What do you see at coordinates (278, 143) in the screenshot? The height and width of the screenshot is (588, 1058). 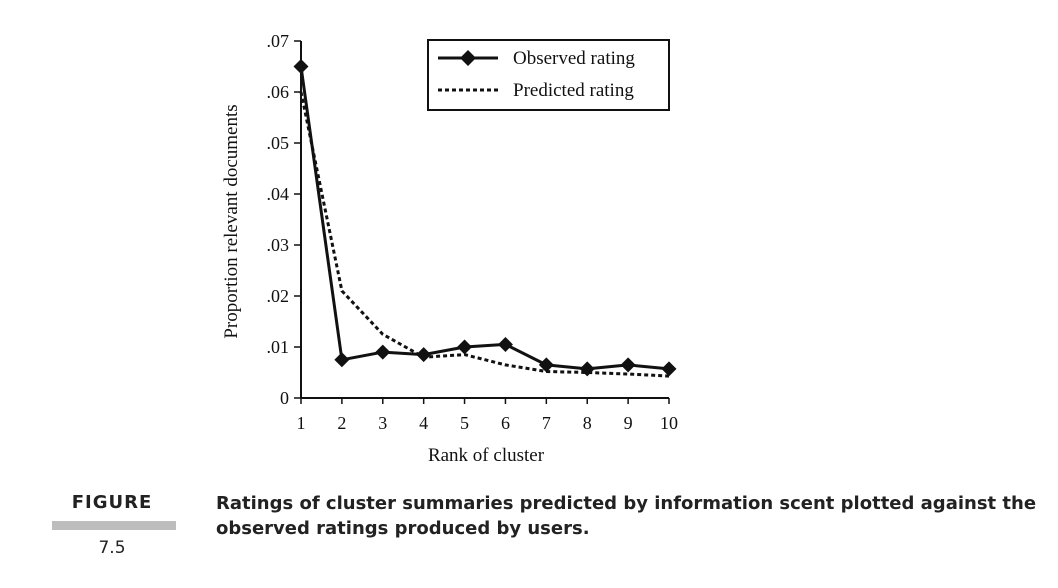 I see `y-tick-label: .05` at bounding box center [278, 143].